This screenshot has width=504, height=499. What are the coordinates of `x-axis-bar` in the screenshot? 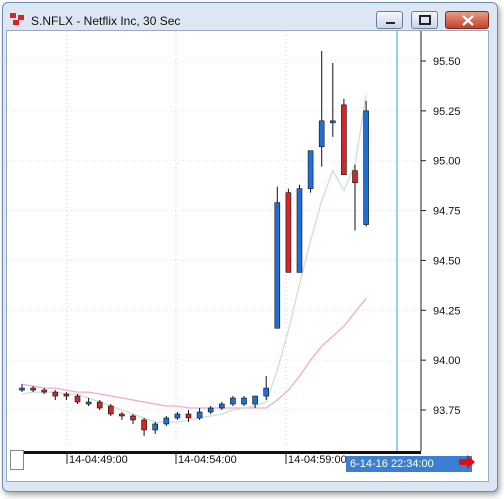 It's located at (221, 452).